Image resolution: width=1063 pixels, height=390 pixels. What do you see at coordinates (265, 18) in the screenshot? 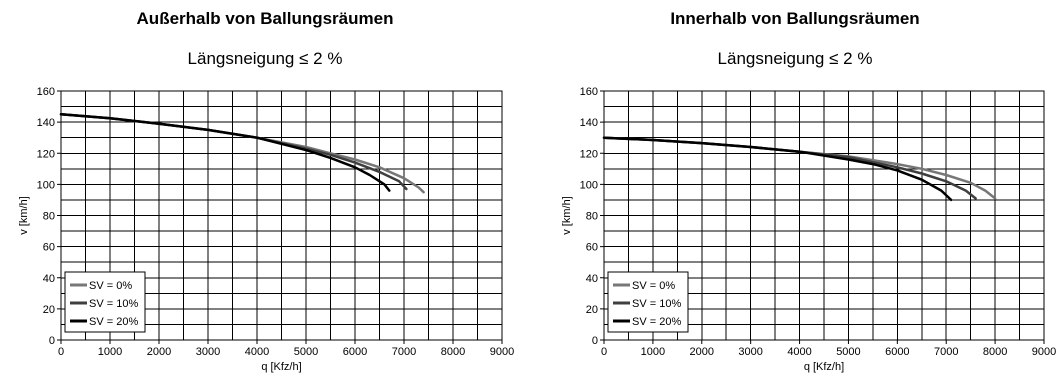
I see `chart-title: Außerhalb von Ballungsräumen` at bounding box center [265, 18].